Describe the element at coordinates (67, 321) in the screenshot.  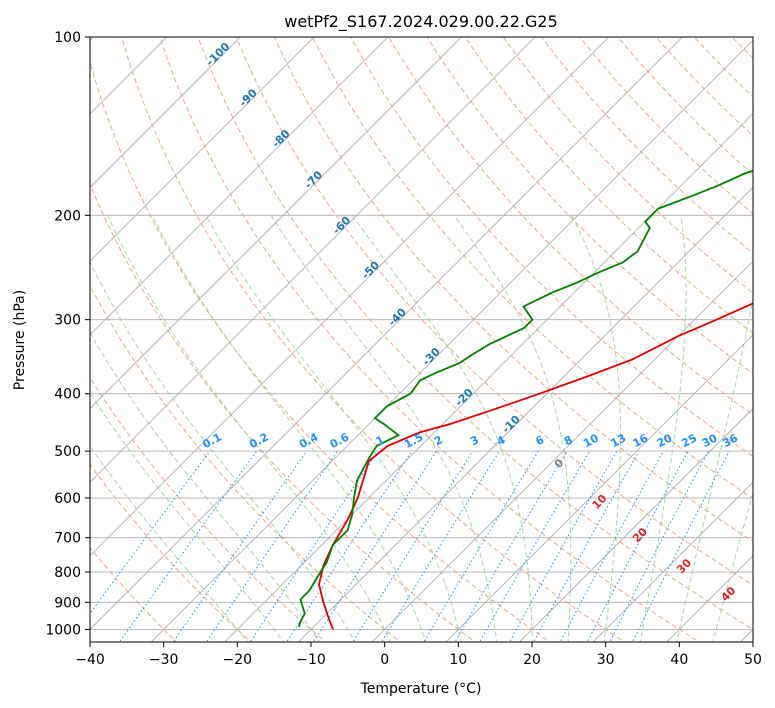
I see `y-tick-label: 300` at that location.